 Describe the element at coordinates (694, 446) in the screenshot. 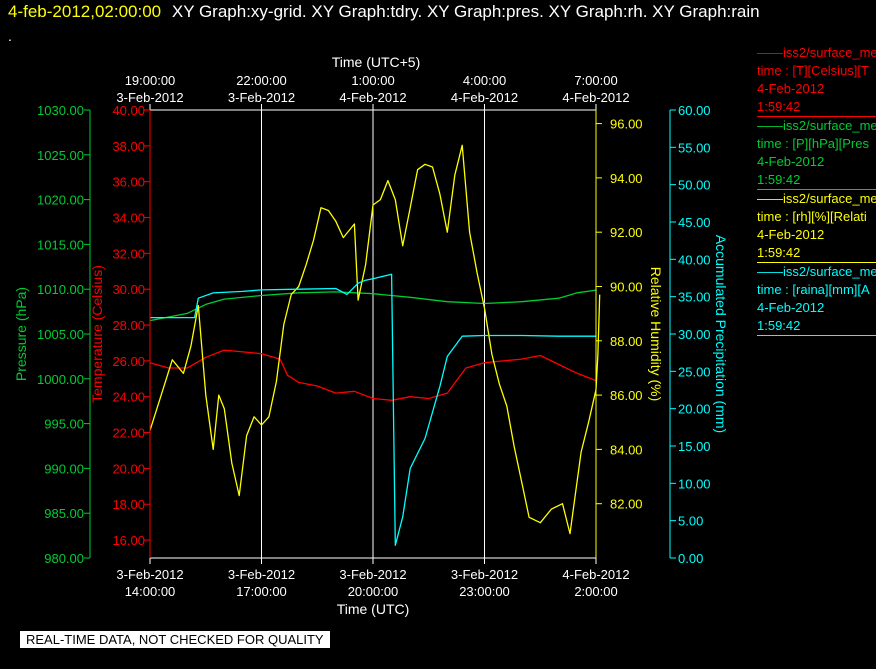

I see `rain-tick-label-3: 15.00` at that location.